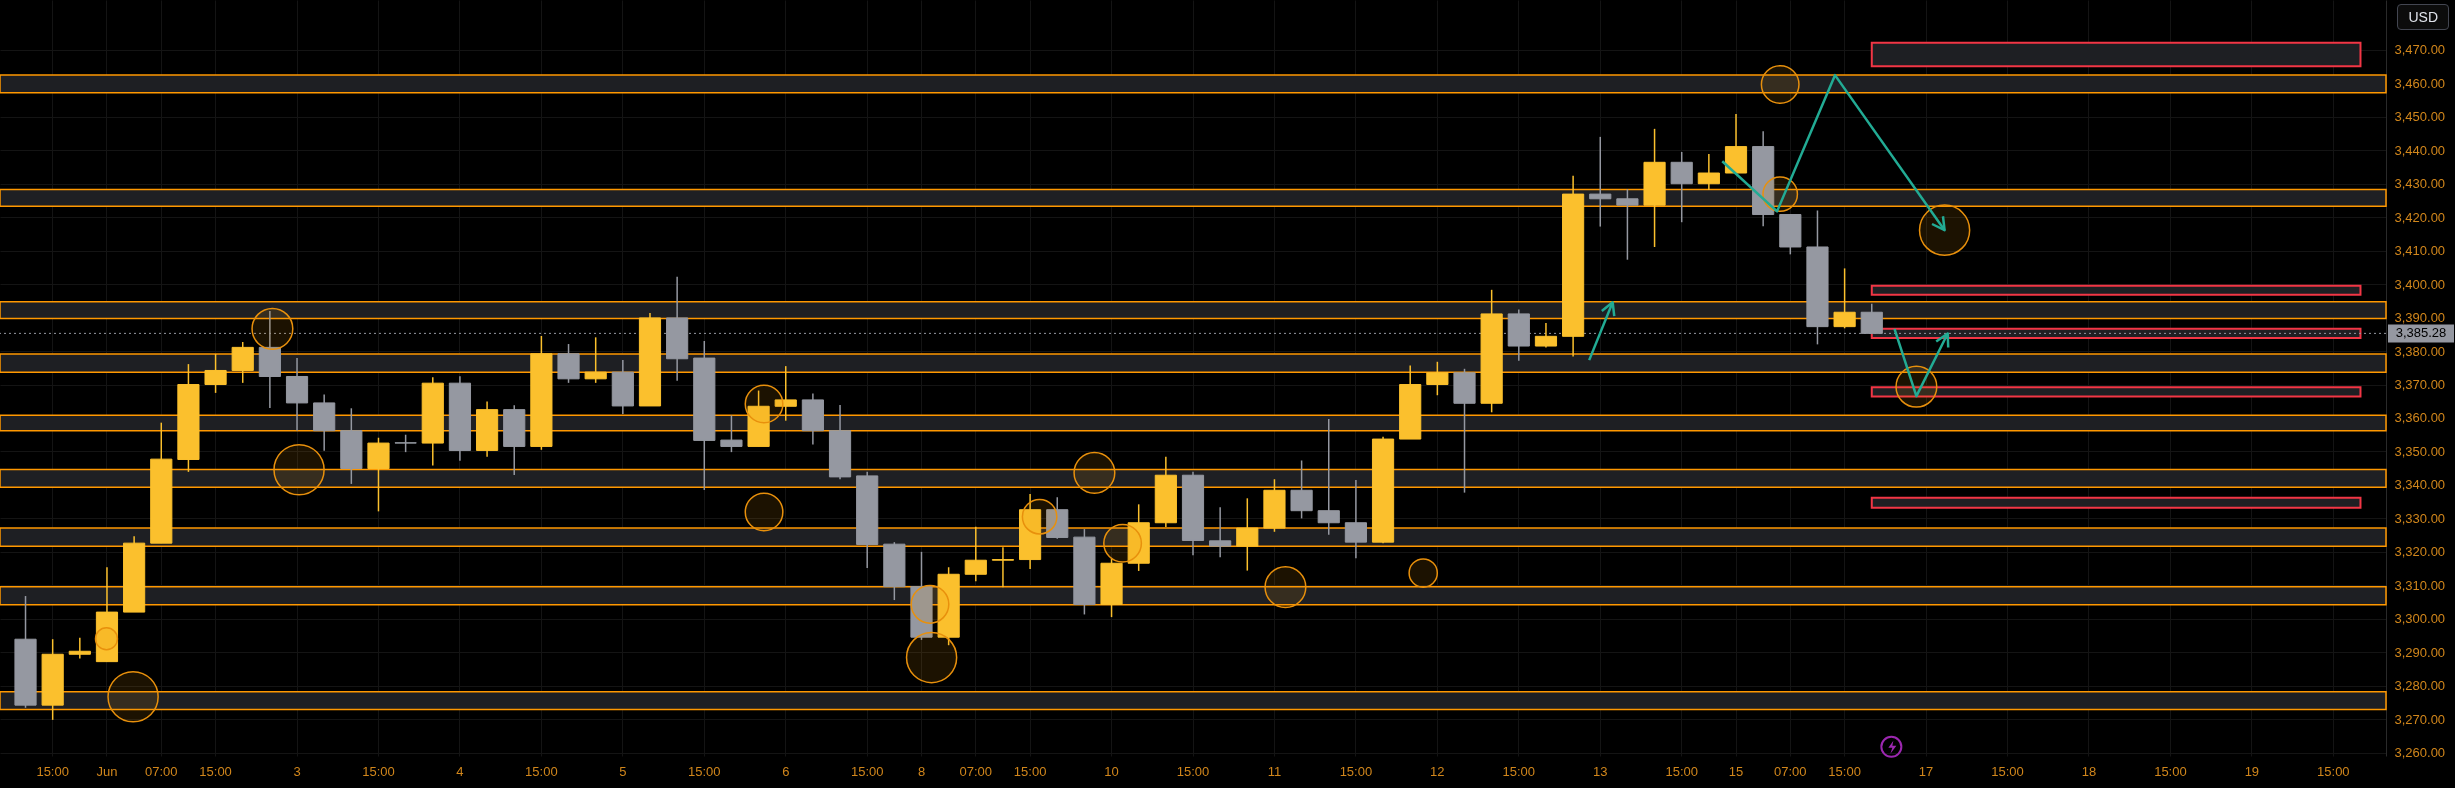  Describe the element at coordinates (2420, 284) in the screenshot. I see `y-tick-label: 3,400.00` at that location.